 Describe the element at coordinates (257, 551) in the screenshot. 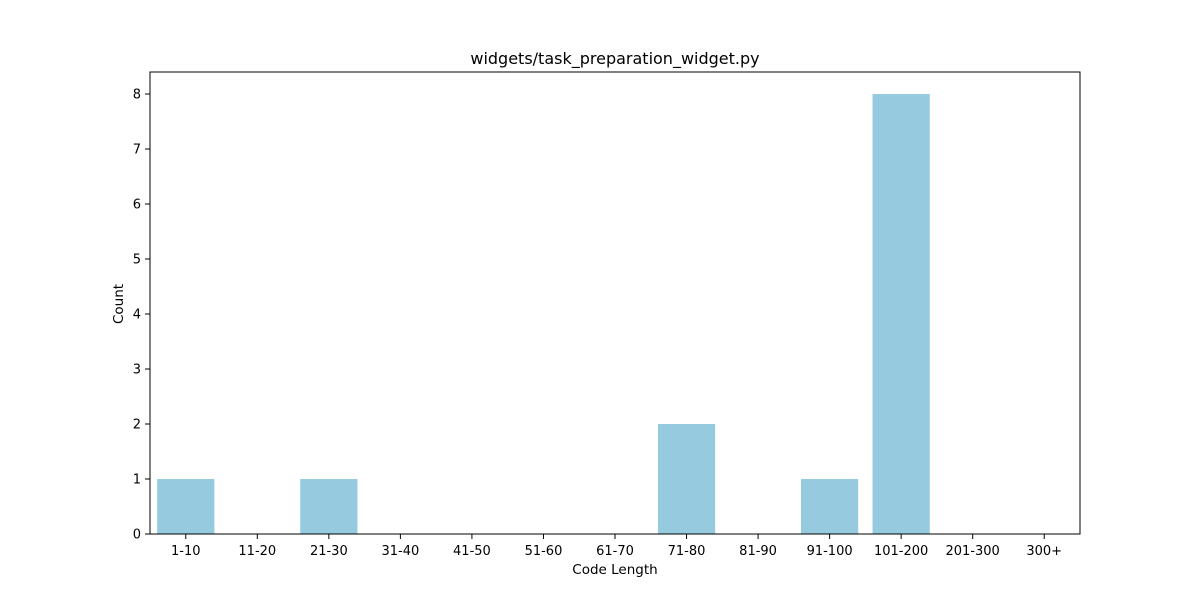

I see `x-tick-label: 11-20` at that location.